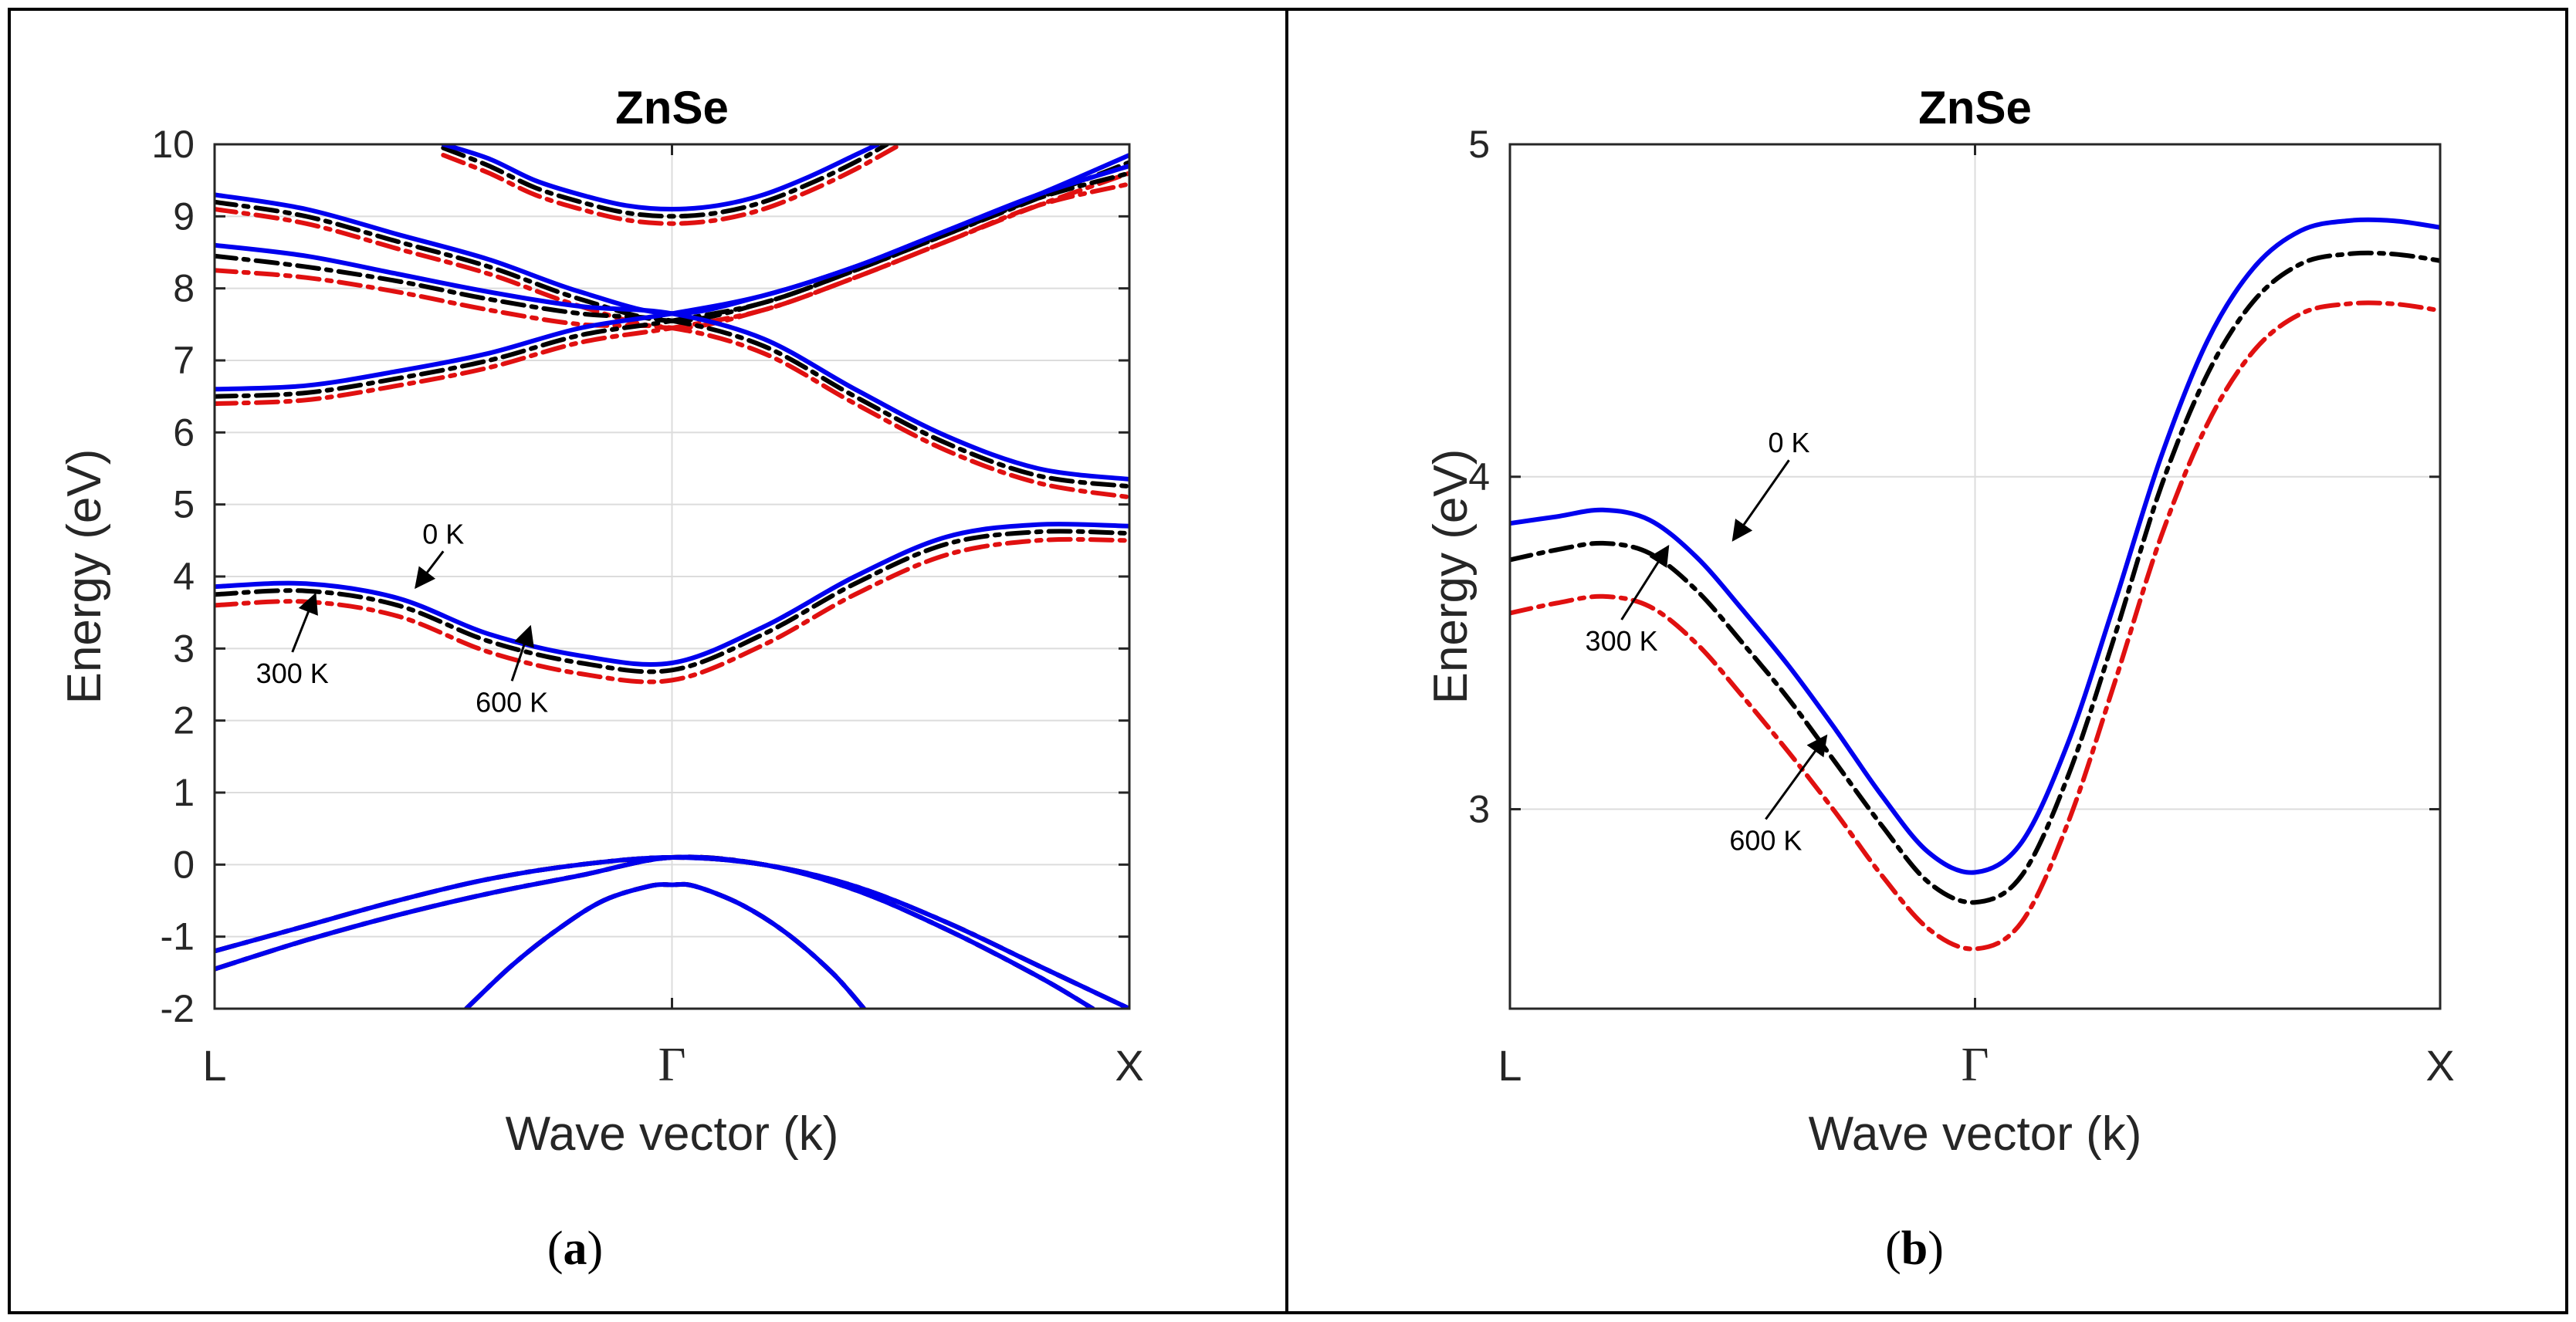  Describe the element at coordinates (184, 216) in the screenshot. I see `y-tick-label: 9` at that location.